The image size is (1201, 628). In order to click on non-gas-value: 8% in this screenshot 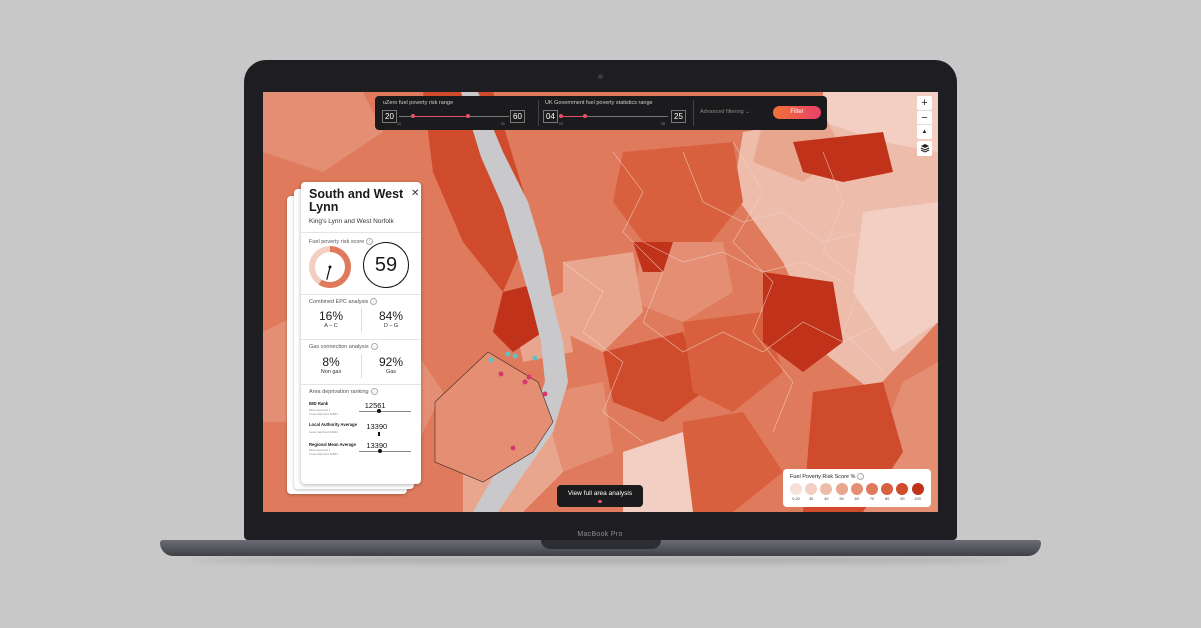, I will do `click(331, 362)`.